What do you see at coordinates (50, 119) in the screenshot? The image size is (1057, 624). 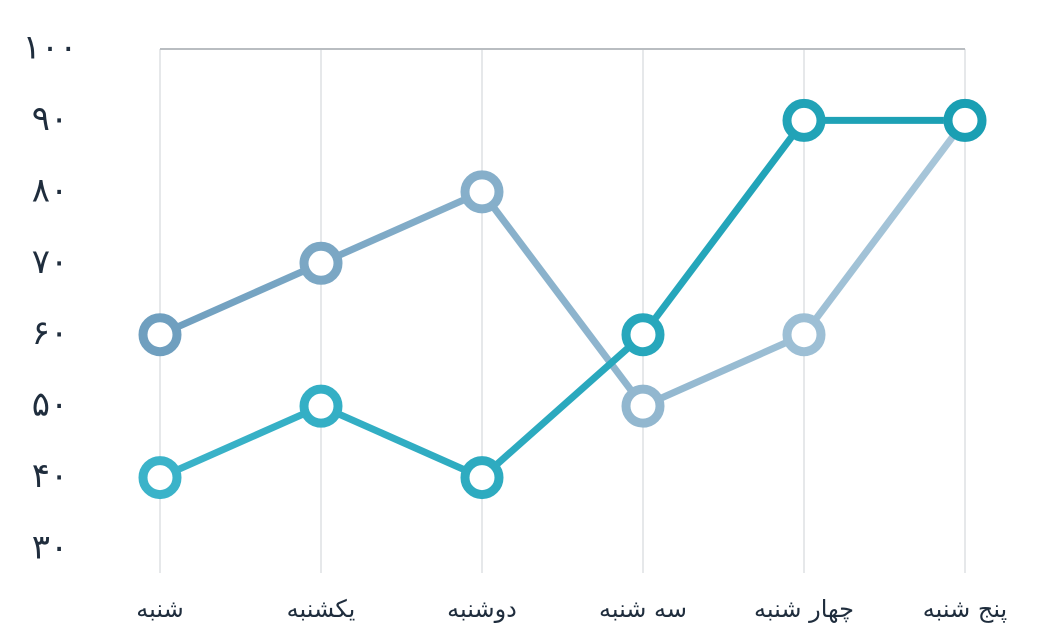 I see `y-tick-label: ۹۰` at bounding box center [50, 119].